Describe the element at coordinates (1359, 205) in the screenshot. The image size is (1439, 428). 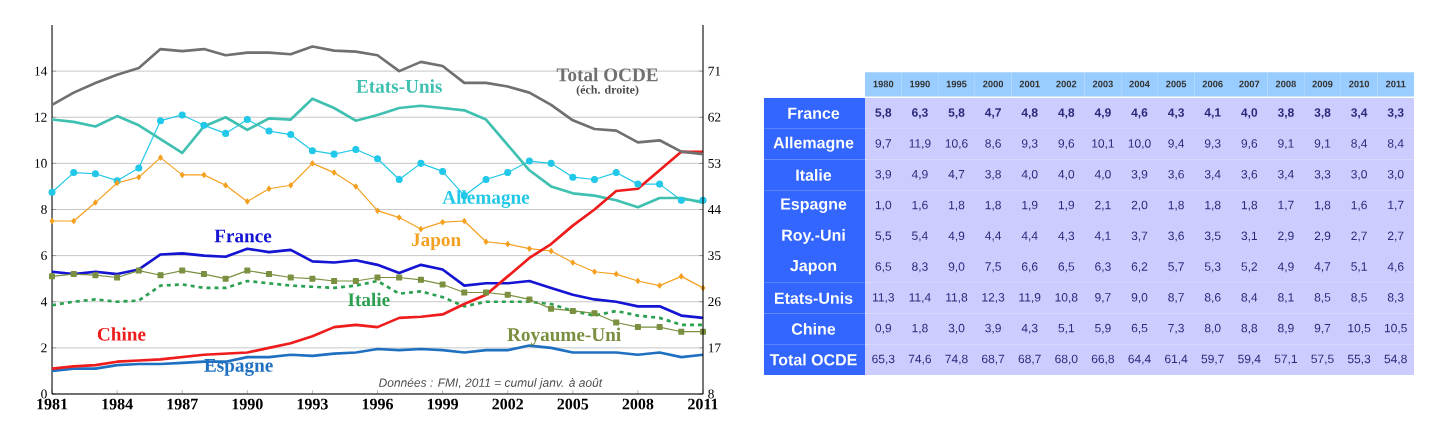
I see `text: 1,6` at that location.